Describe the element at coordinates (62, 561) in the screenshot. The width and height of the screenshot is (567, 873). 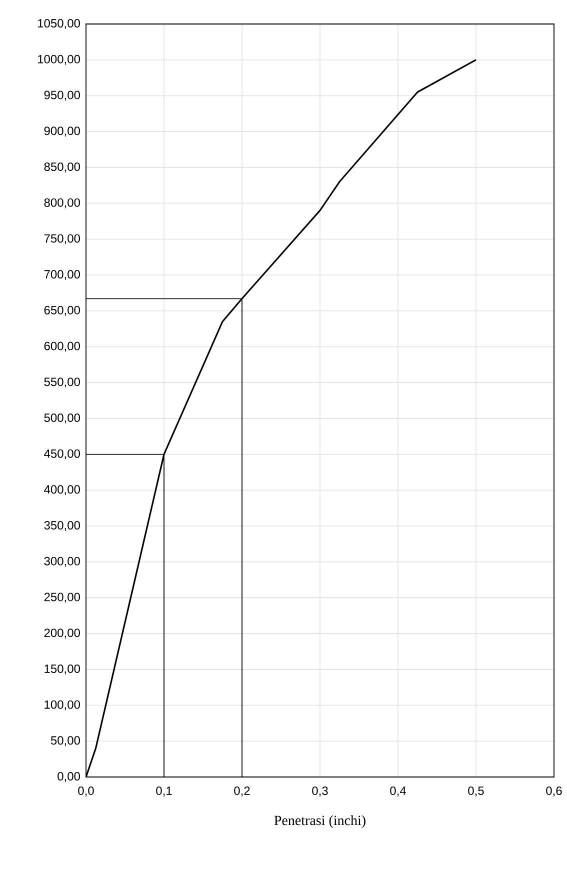
I see `y-tick-label: 300,00` at that location.